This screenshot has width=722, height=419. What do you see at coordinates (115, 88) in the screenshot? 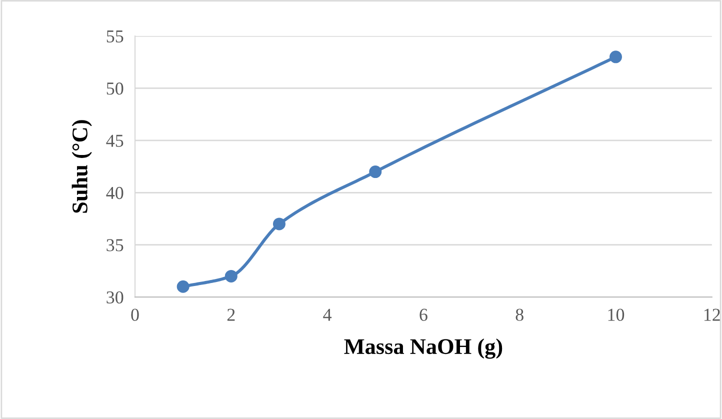
I see `y-tick-label: 50` at bounding box center [115, 88].